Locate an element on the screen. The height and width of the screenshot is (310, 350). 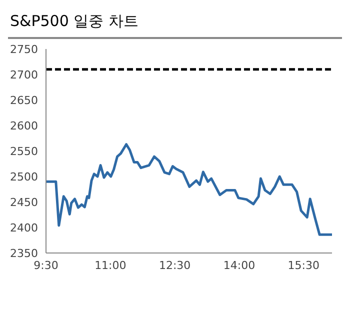
y-tick-label: 2750 is located at coordinates (24, 49).